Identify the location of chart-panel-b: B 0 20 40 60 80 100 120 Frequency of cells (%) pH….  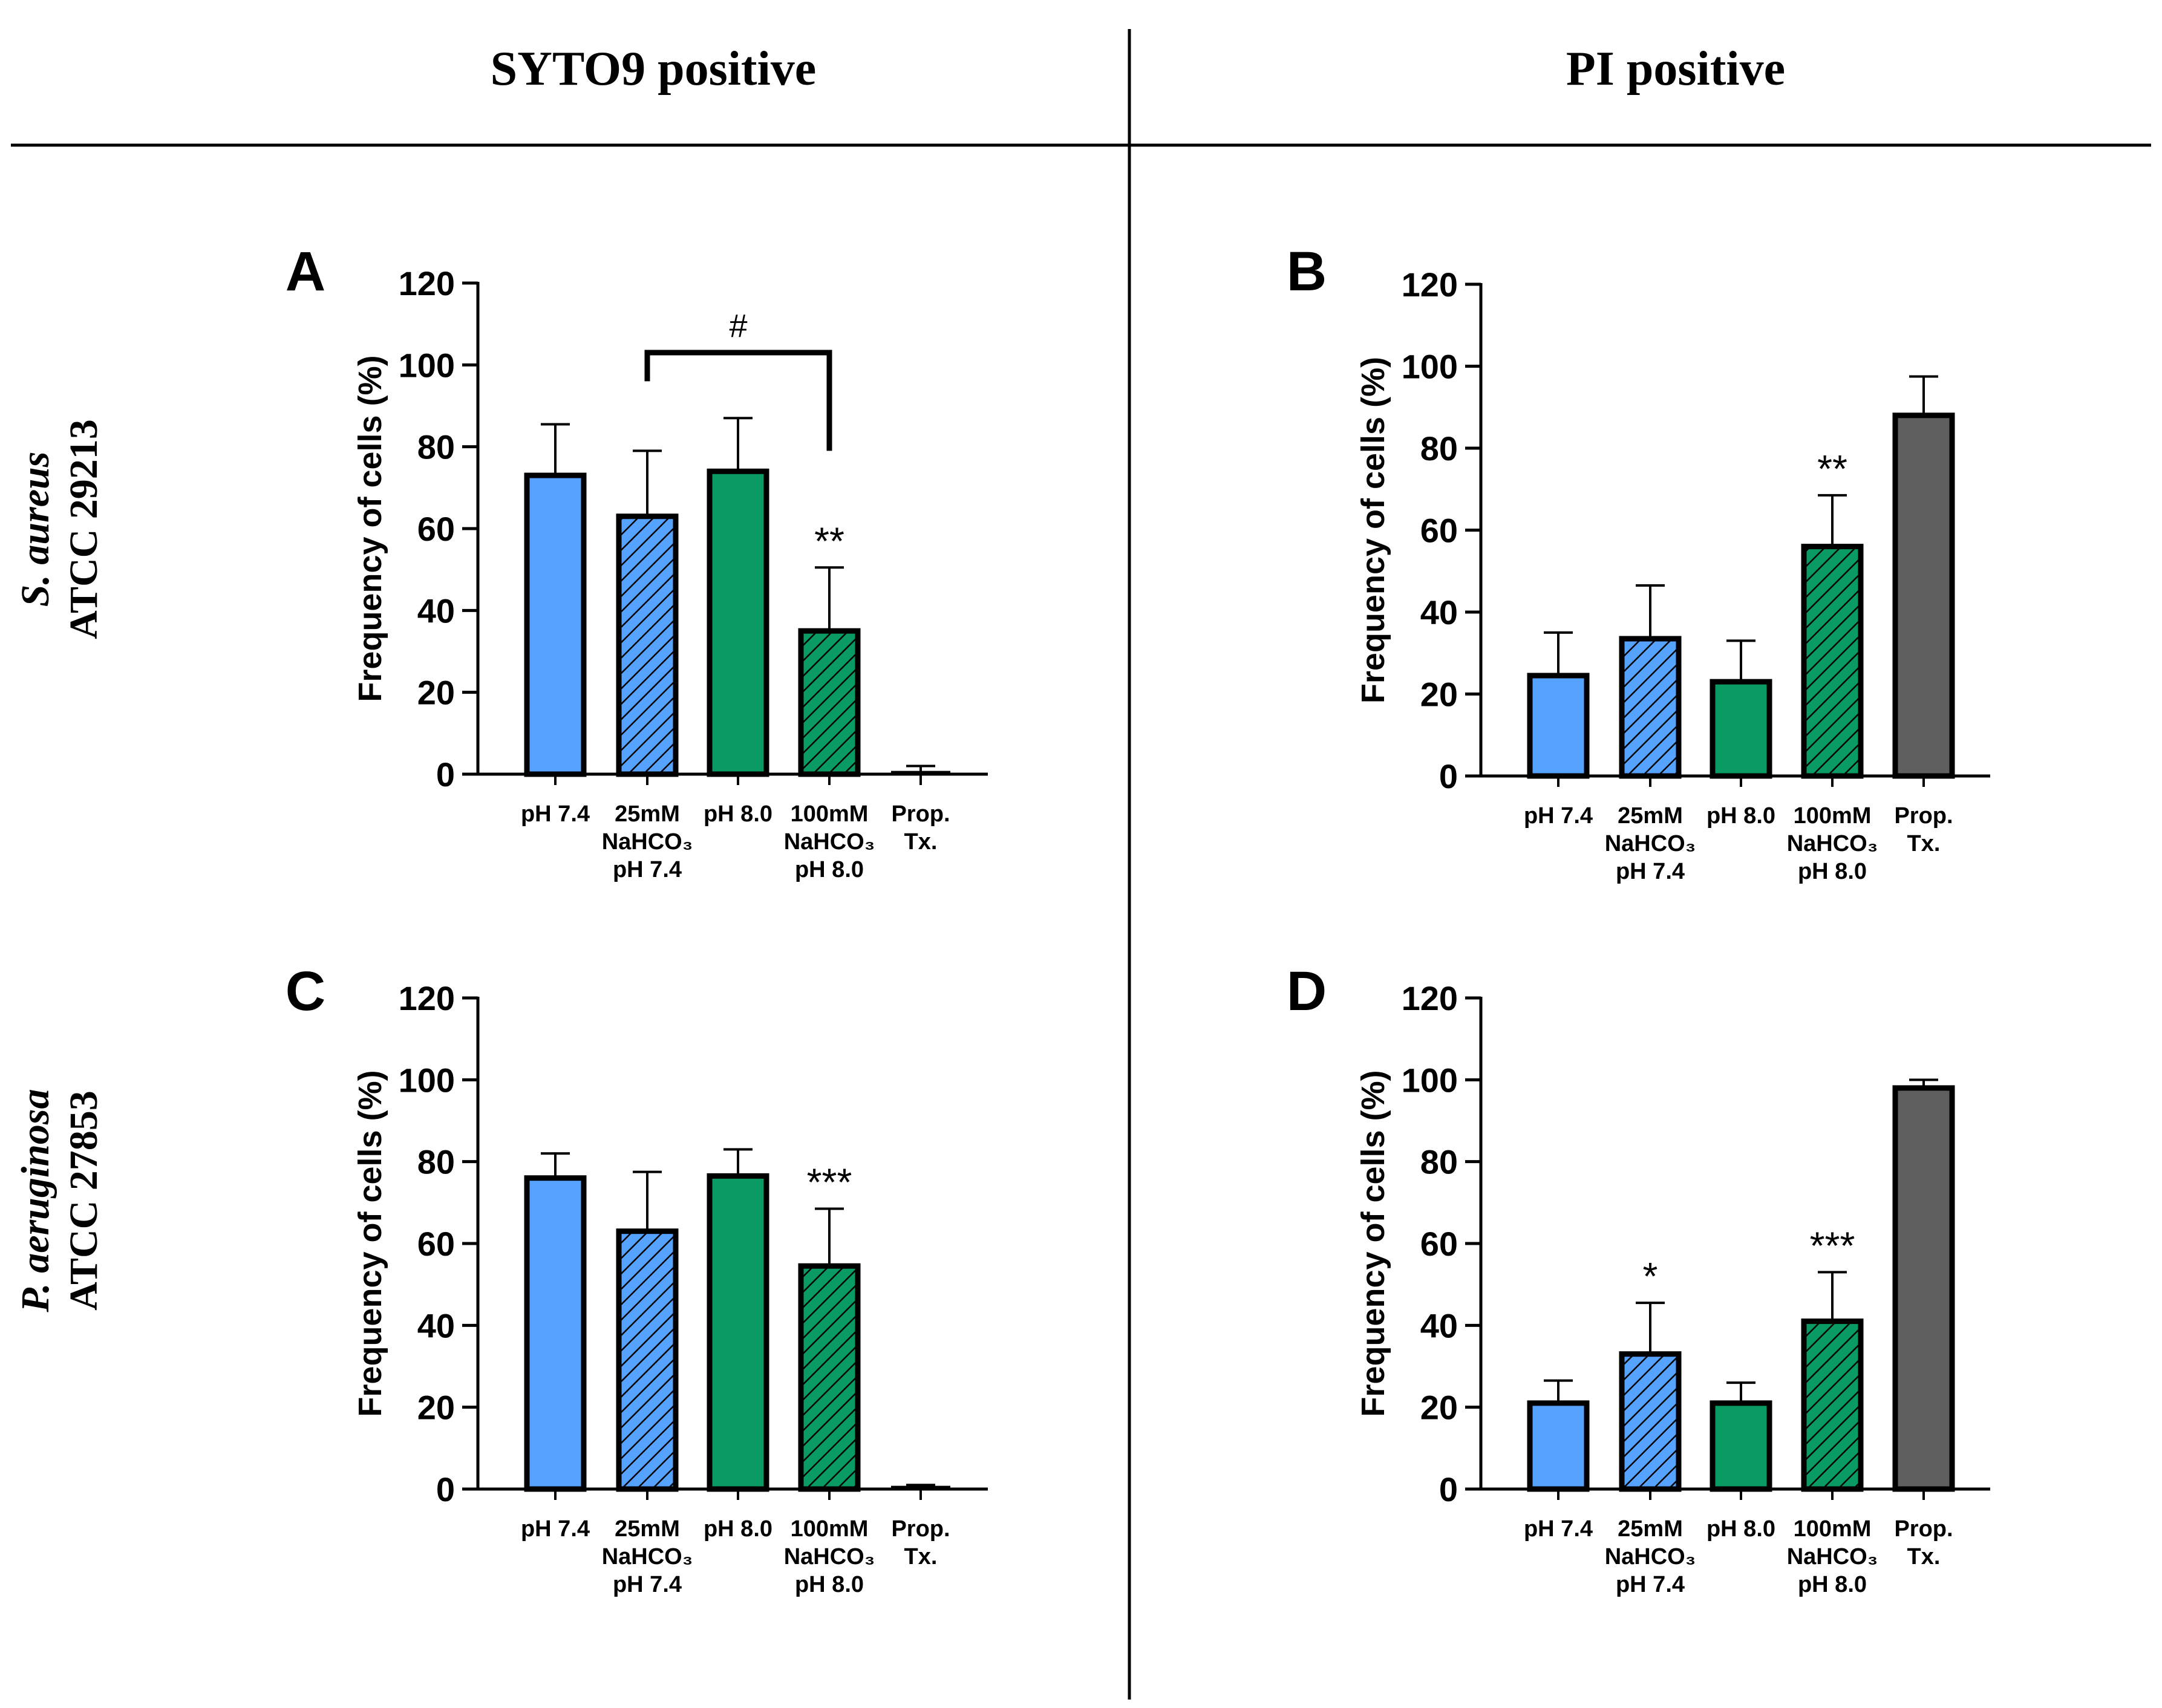
(1638, 562).